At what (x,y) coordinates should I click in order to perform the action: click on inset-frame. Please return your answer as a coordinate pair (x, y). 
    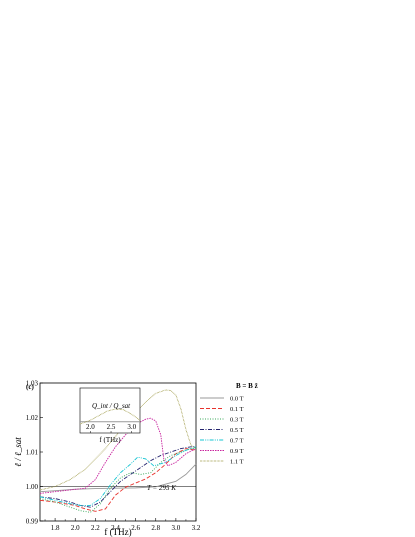
    Looking at the image, I should click on (110, 410).